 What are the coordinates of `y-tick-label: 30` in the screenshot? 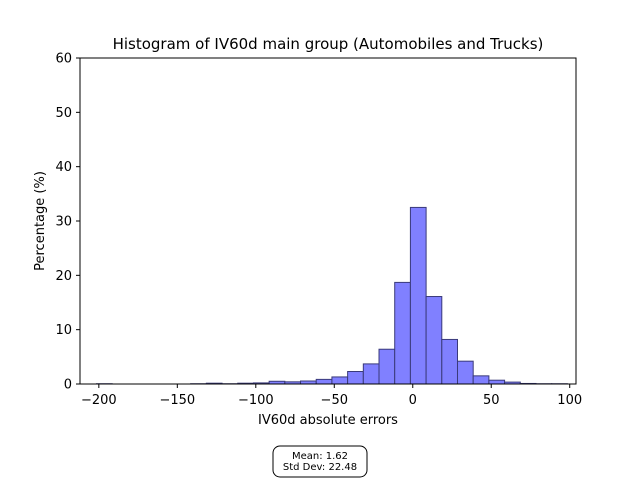 It's located at (63, 222).